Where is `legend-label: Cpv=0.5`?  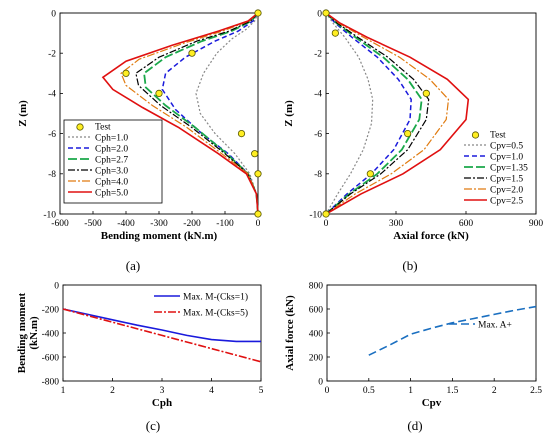 legend-label: Cpv=0.5 is located at coordinates (506, 147).